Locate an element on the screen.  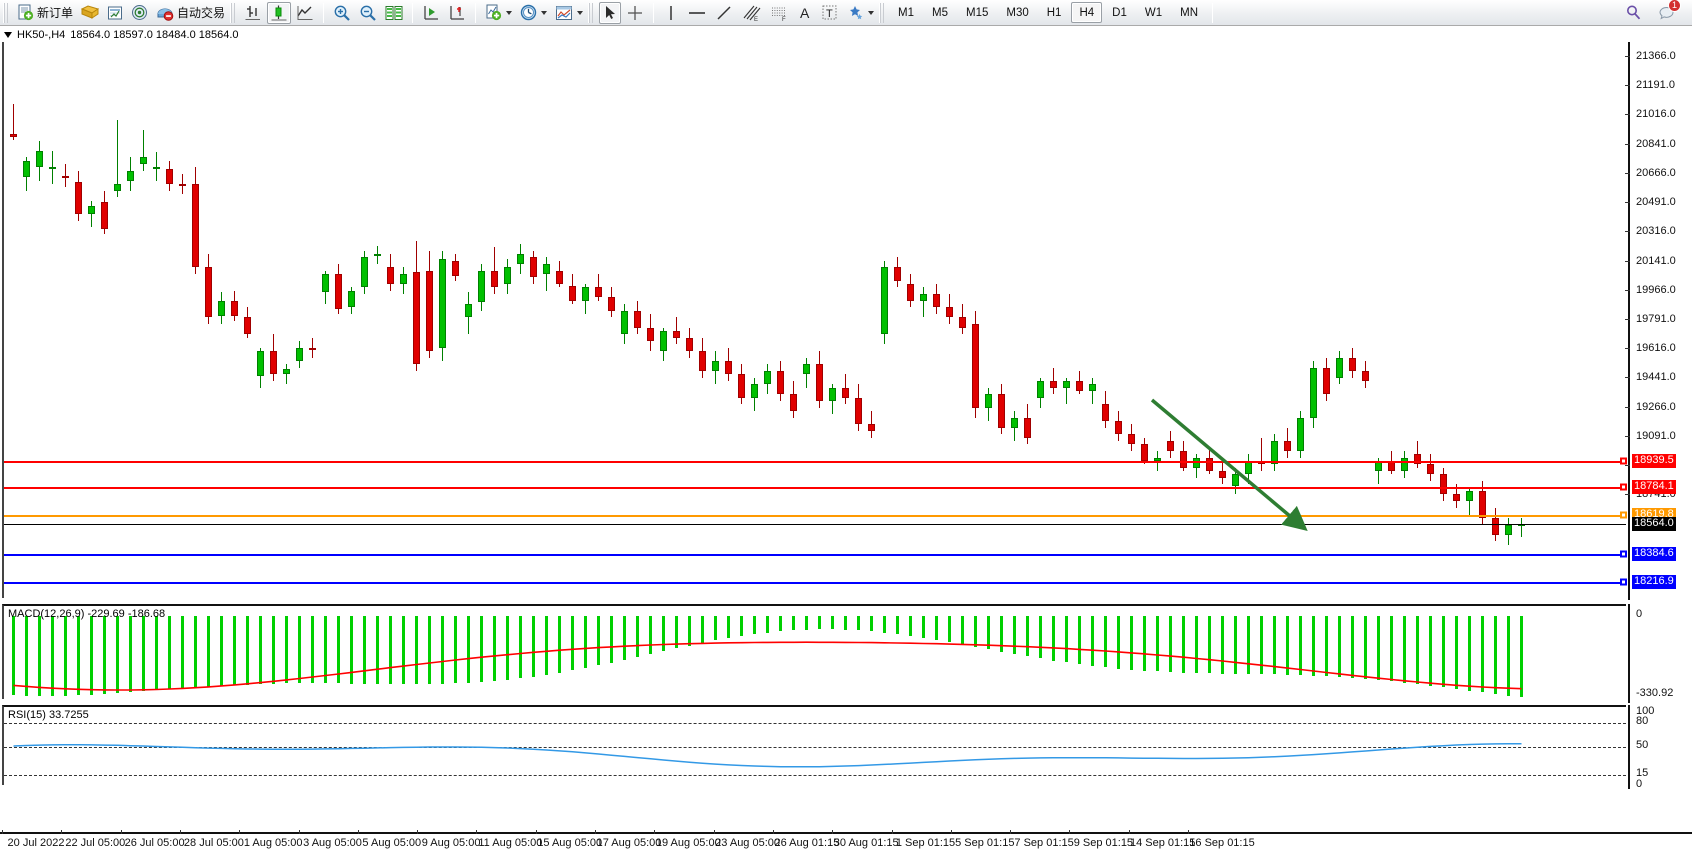
templates-button is located at coordinates (569, 13).